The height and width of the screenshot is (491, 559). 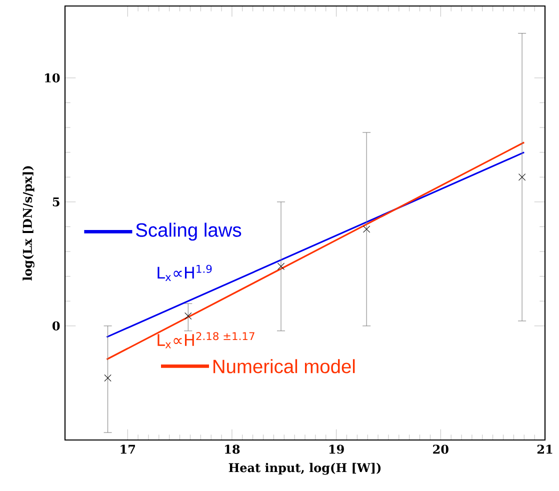 What do you see at coordinates (52, 77) in the screenshot?
I see `y-tick-label: 10` at bounding box center [52, 77].